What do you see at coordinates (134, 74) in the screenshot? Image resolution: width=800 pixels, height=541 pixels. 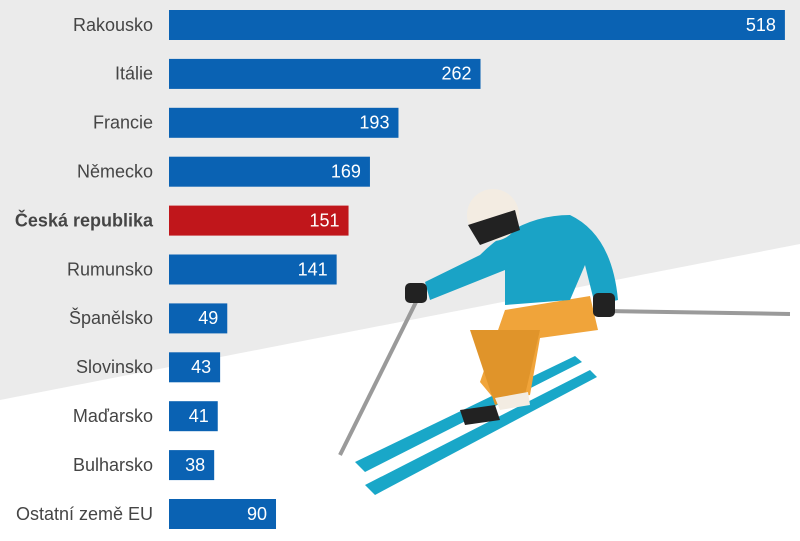 I see `category-label: Itálie` at bounding box center [134, 74].